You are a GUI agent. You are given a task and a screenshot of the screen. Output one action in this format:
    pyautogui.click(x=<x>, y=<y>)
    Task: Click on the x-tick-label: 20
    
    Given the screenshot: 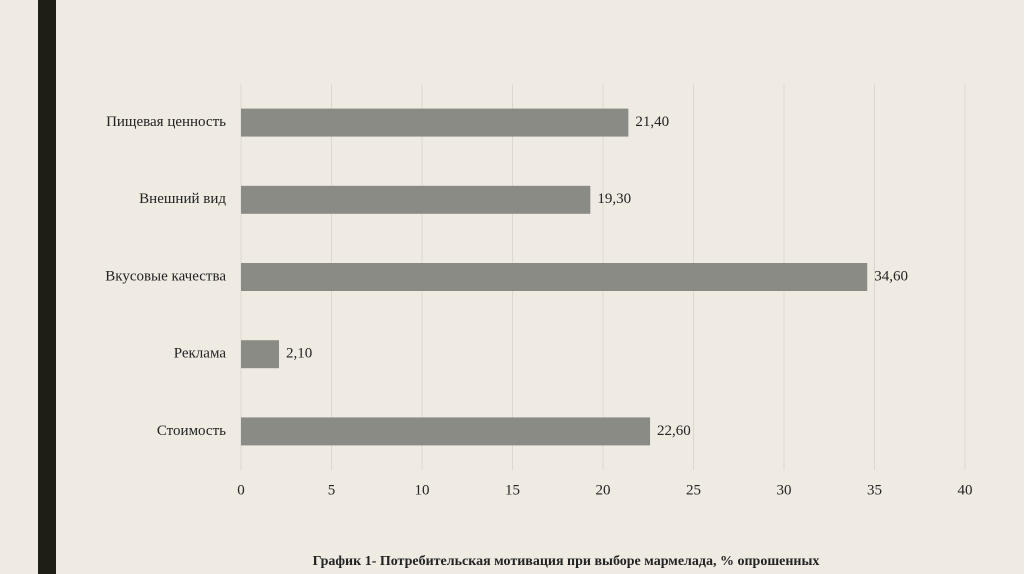 What is the action you would take?
    pyautogui.click(x=603, y=490)
    